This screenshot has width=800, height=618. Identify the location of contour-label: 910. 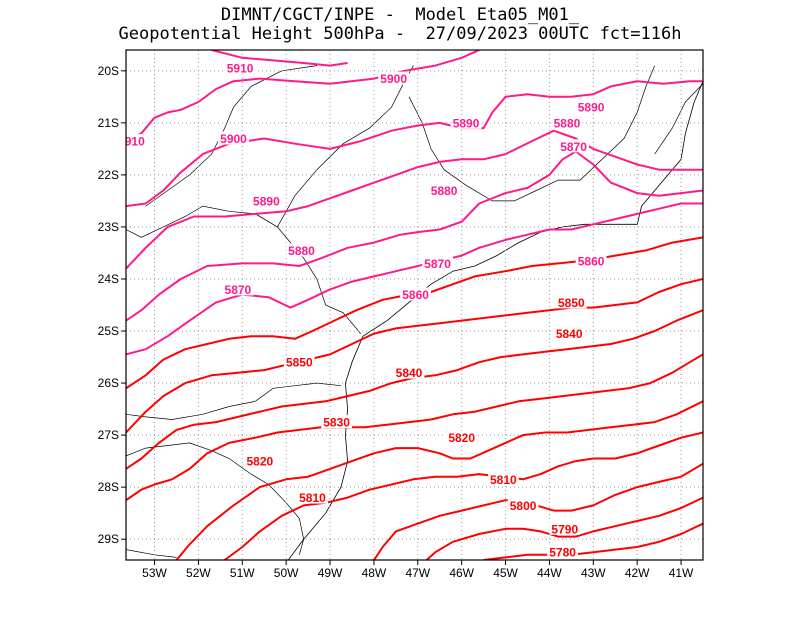
(135, 142).